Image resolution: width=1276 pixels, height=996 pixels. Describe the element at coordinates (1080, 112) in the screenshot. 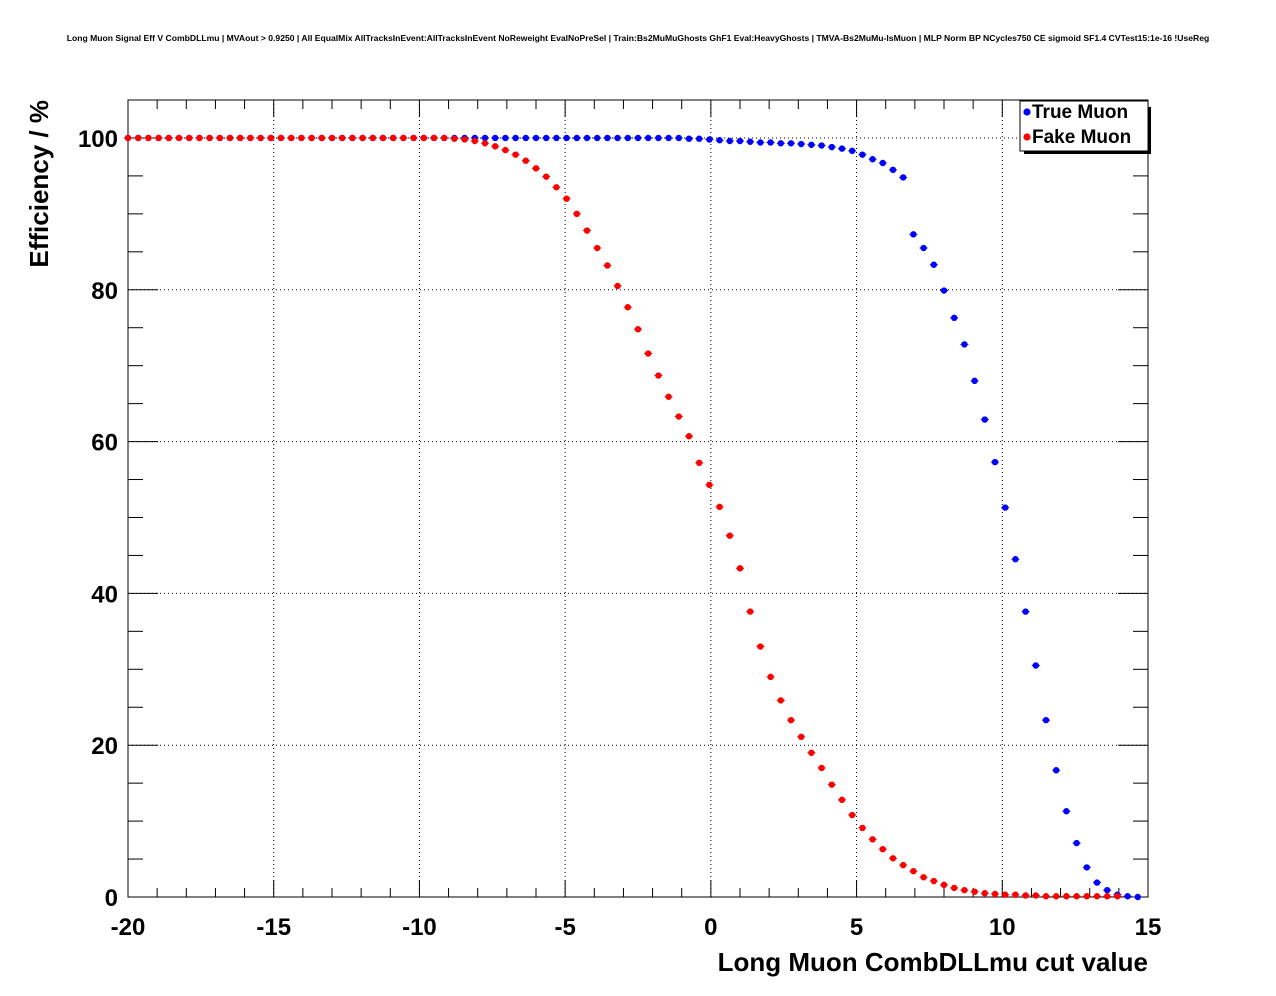

I see `legend-label-true-muon: True Muon` at that location.